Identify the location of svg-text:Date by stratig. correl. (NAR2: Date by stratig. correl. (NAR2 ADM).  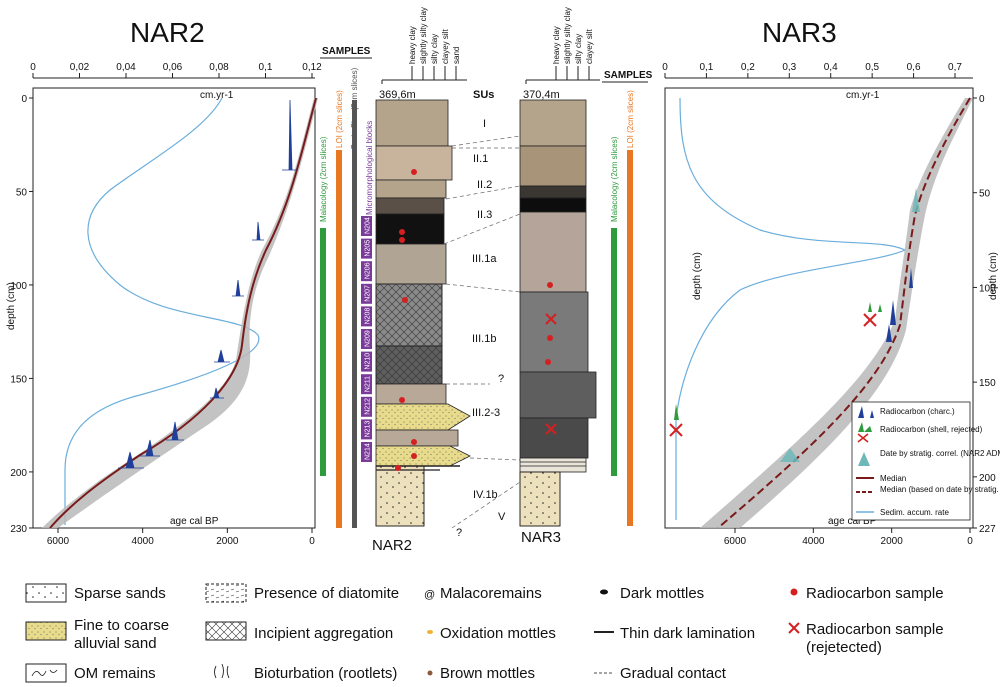
(940, 453).